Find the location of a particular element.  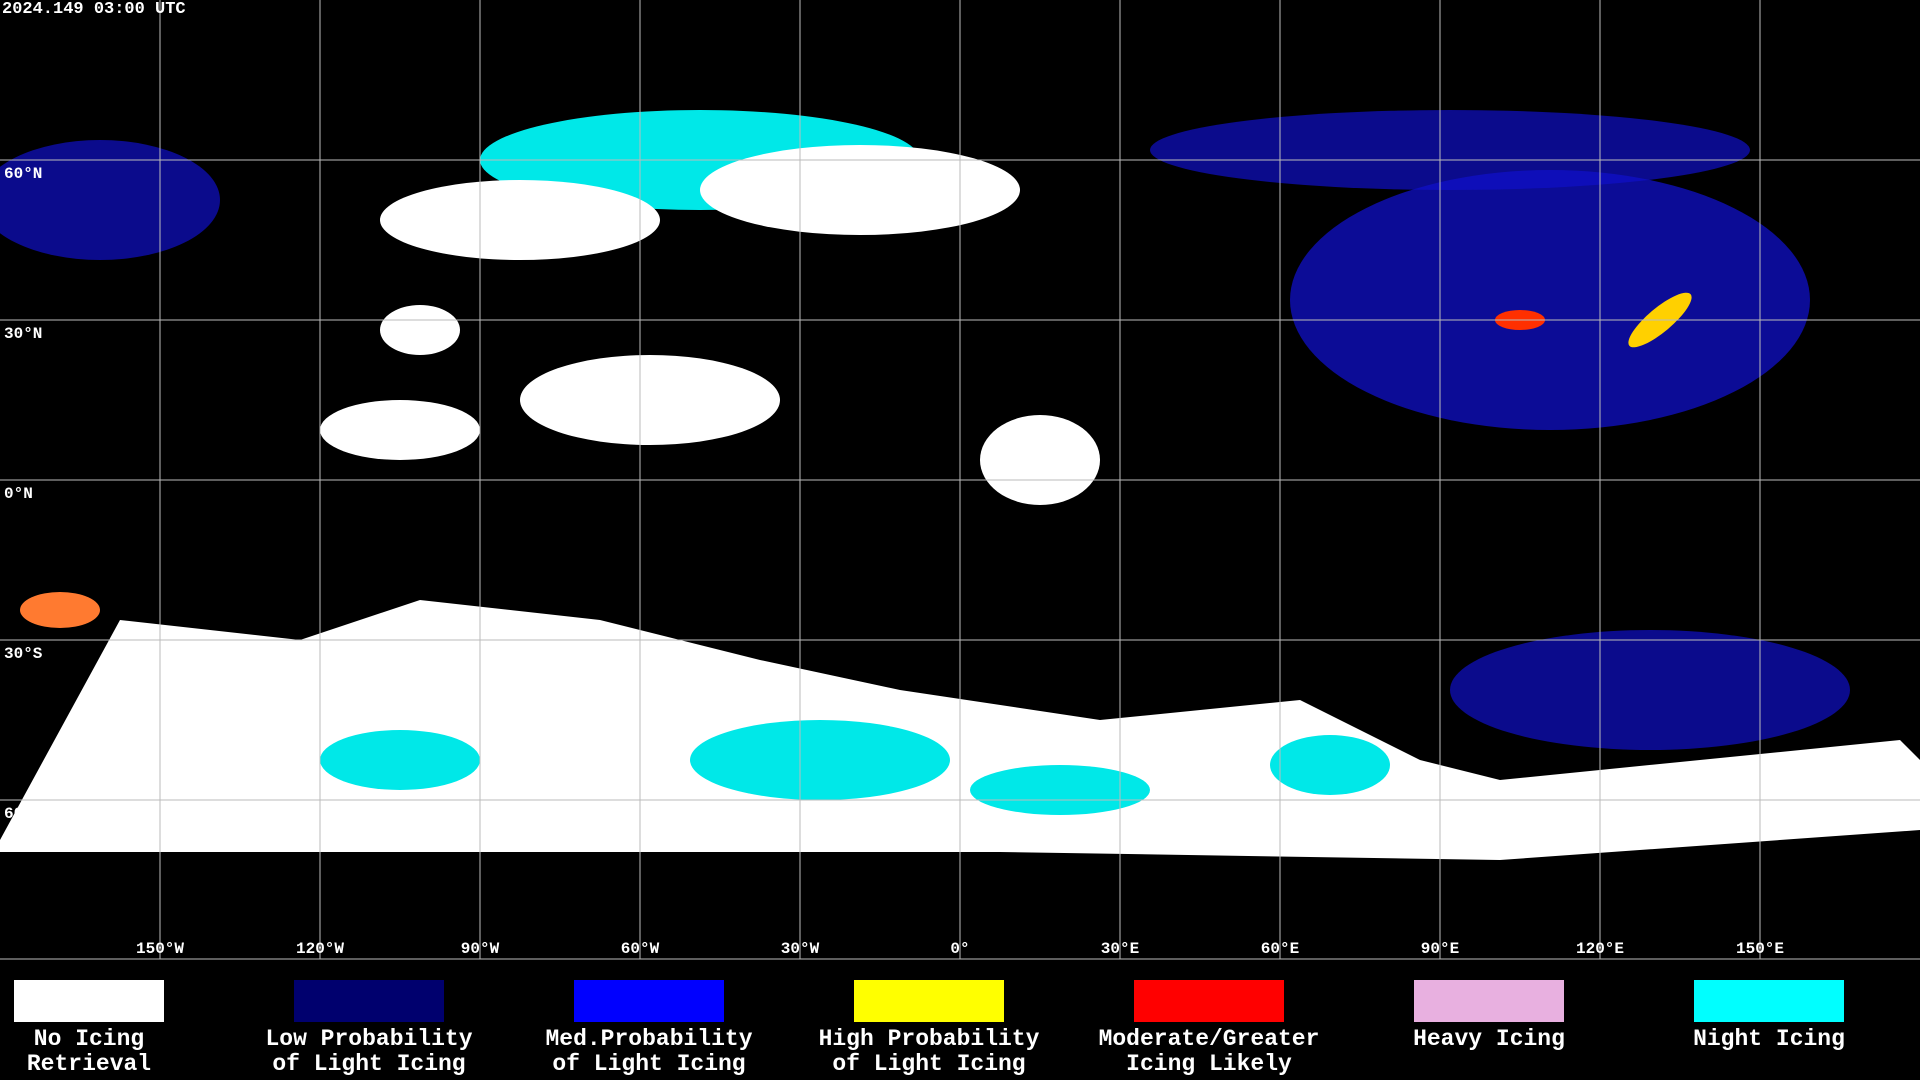

longitude-label: 30°W is located at coordinates (800, 949).